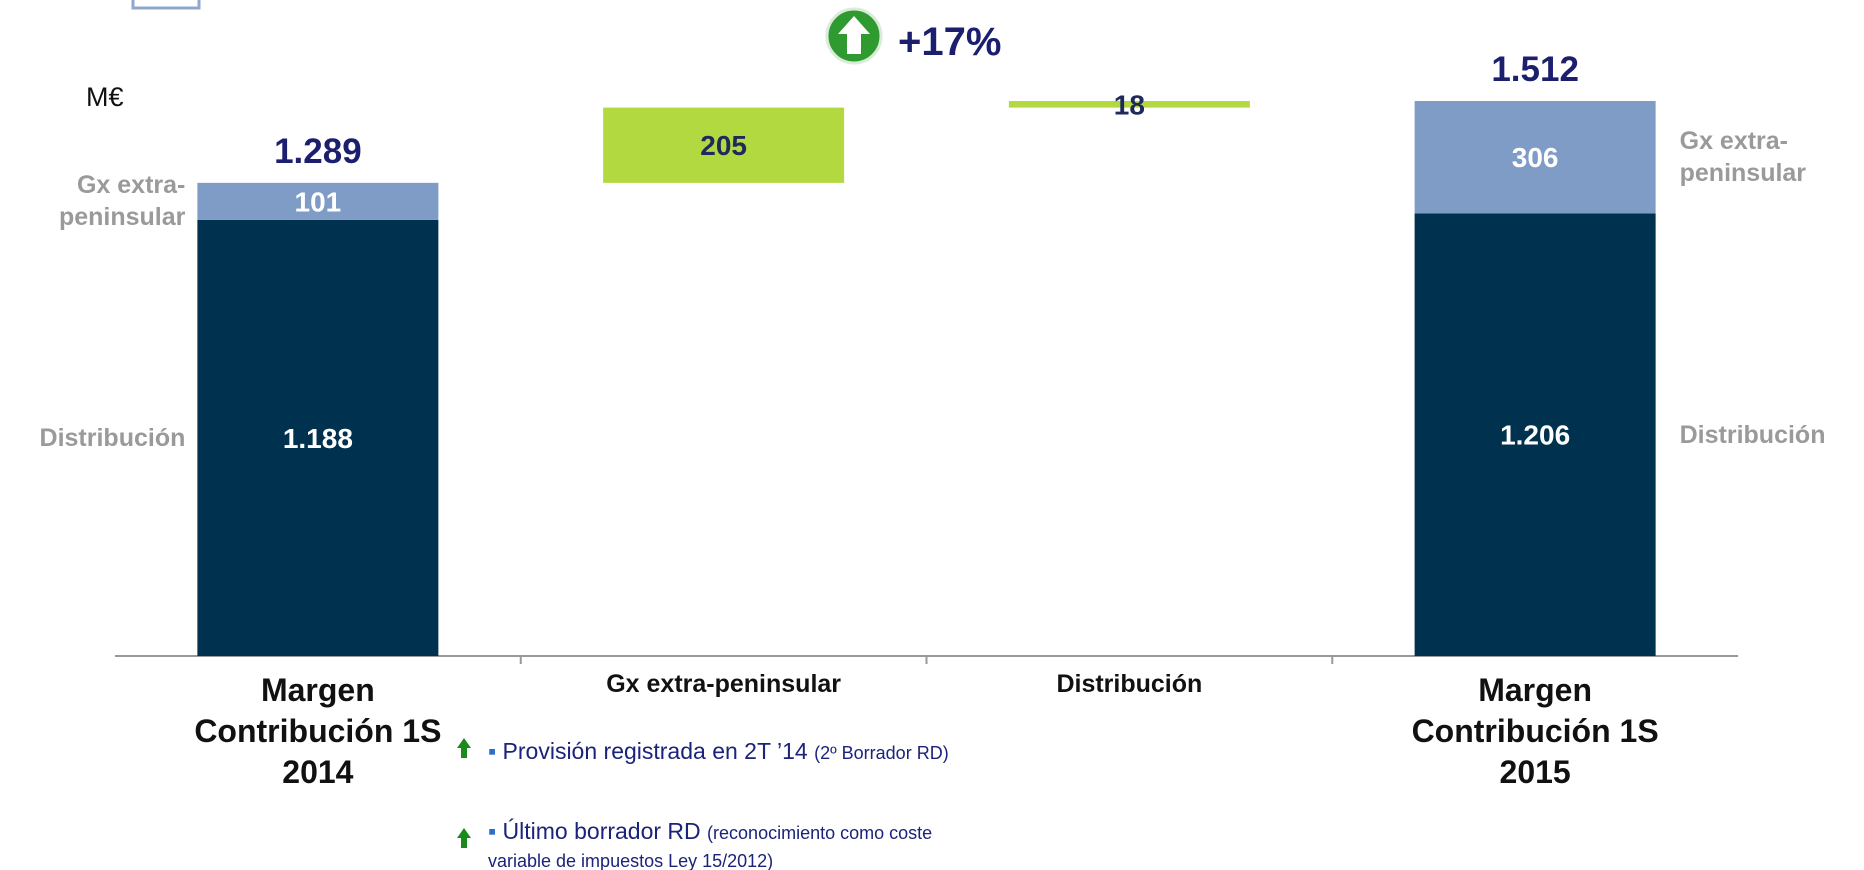 The height and width of the screenshot is (870, 1864). I want to click on value-label: 306, so click(1535, 157).